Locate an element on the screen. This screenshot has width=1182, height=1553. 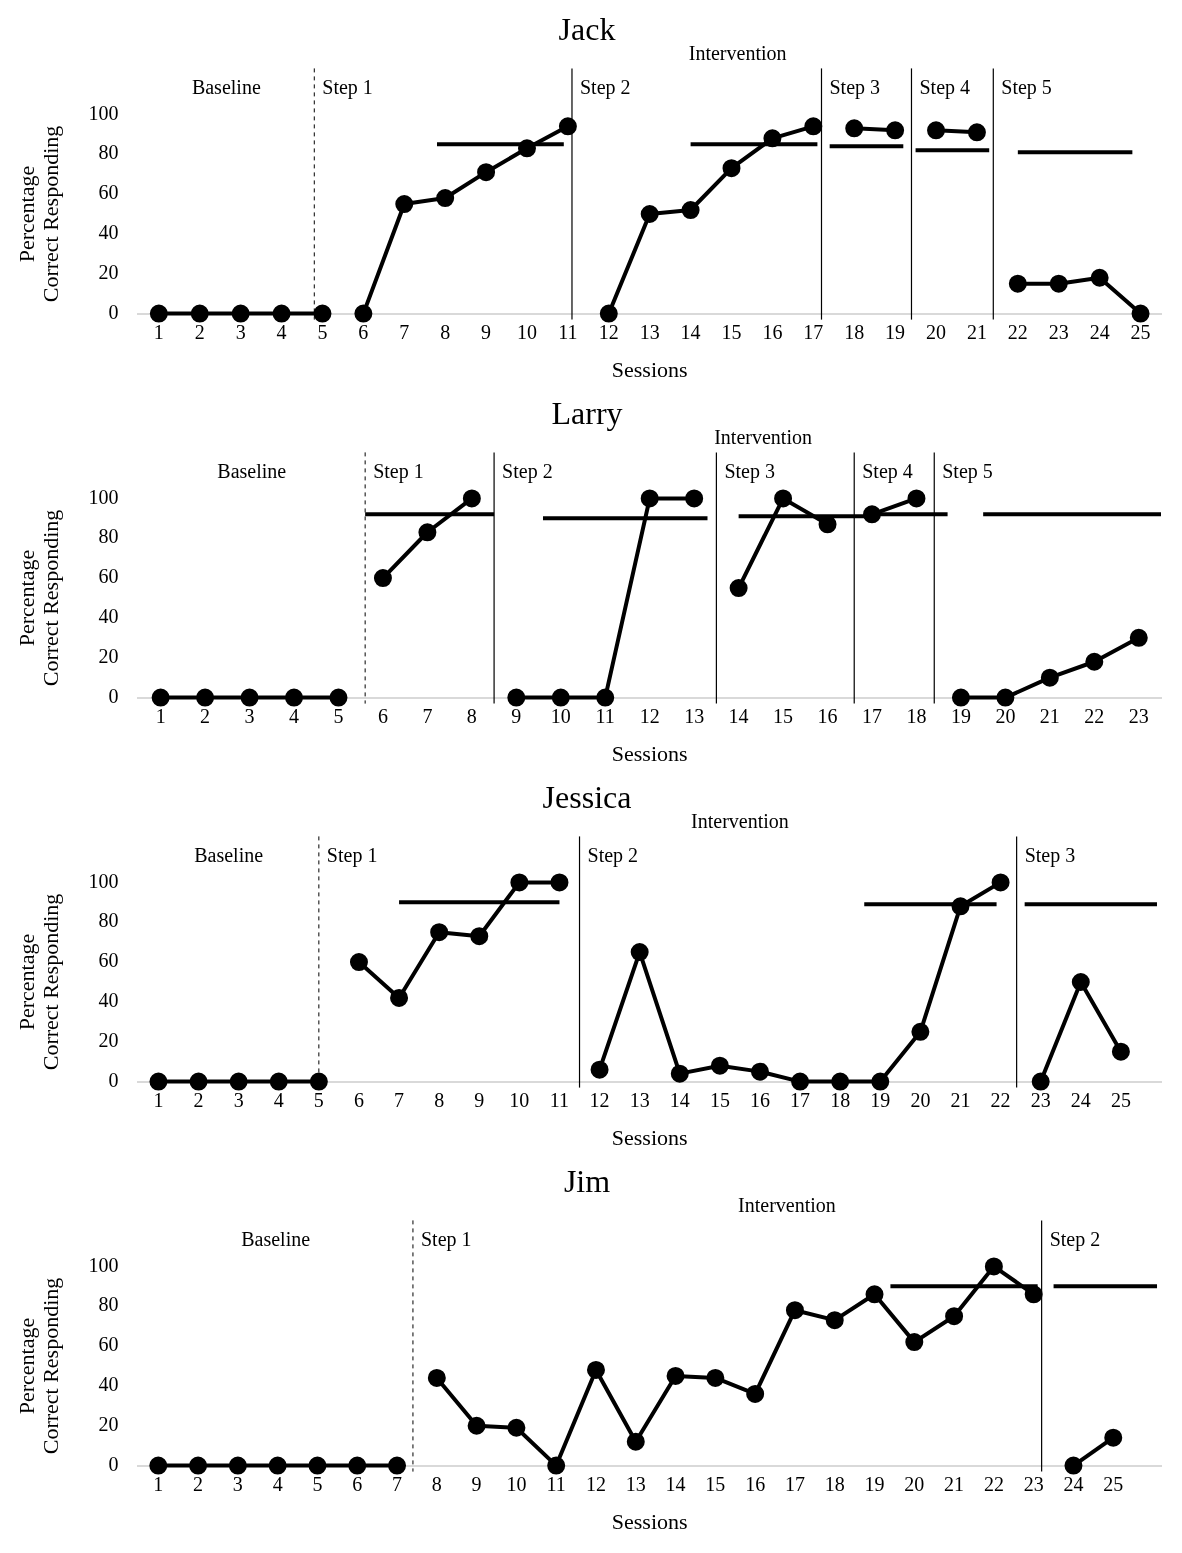
chart-title: Jim is located at coordinates (587, 1180).